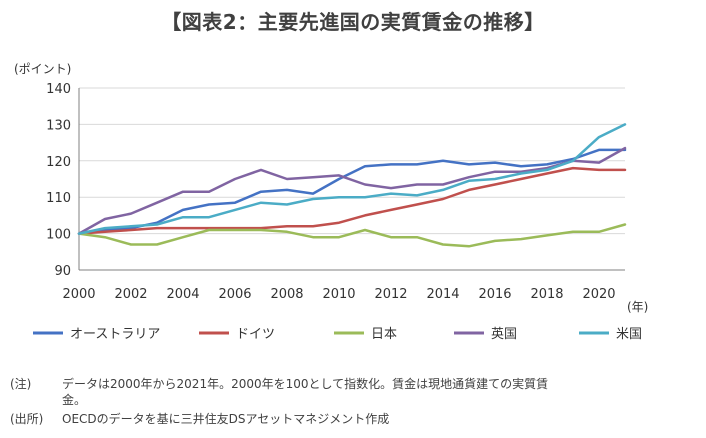  What do you see at coordinates (504, 334) in the screenshot?
I see `legend-label: 英国` at bounding box center [504, 334].